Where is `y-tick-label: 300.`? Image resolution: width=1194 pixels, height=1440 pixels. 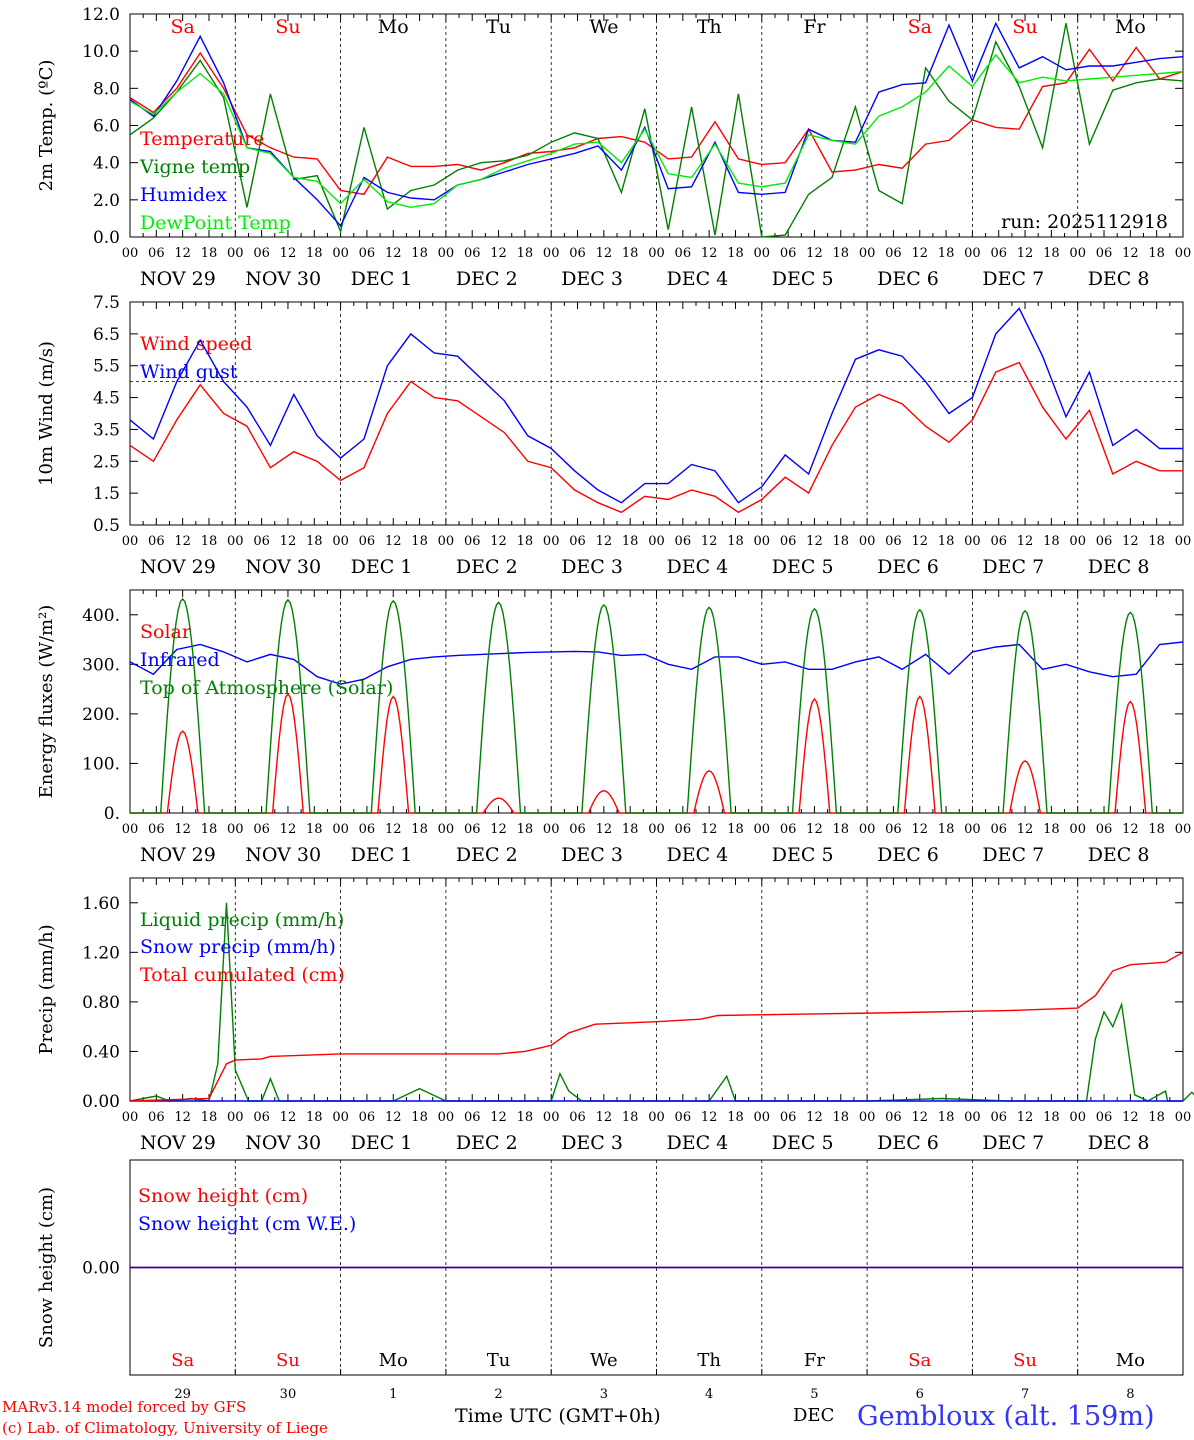
y-tick-label: 300. is located at coordinates (101, 665).